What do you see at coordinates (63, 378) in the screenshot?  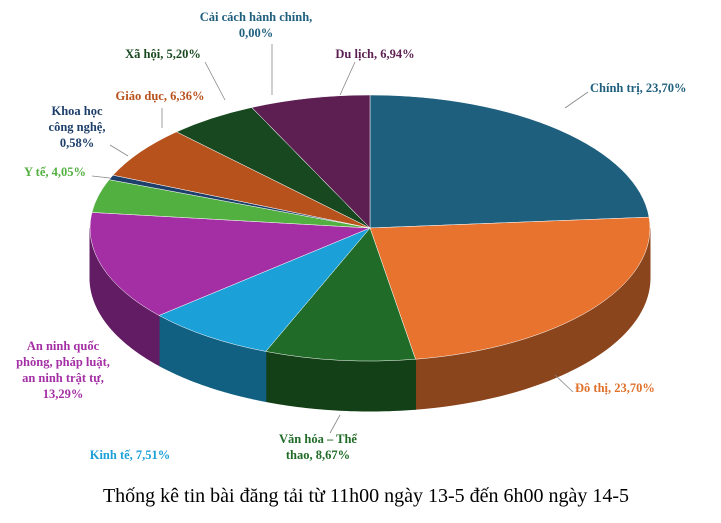 I see `data-label: an ninh trật tự,` at bounding box center [63, 378].